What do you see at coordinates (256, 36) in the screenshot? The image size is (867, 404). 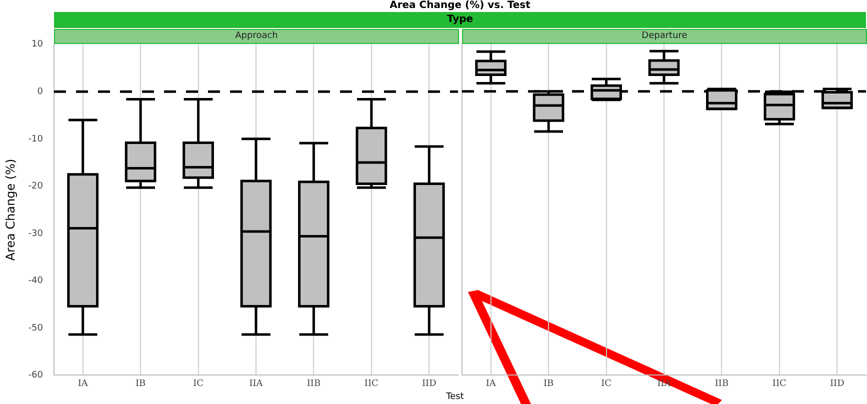 I see `chart-subtitle: Approach` at bounding box center [256, 36].